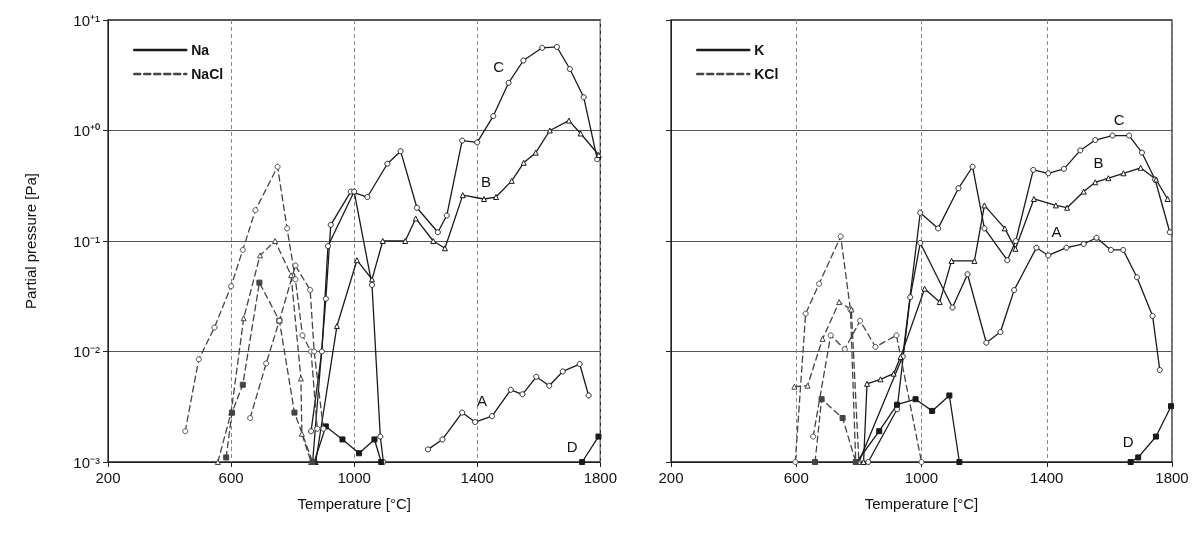 This screenshot has width=1204, height=544. What do you see at coordinates (86, 241) in the screenshot?
I see `y-tick-label: 10⁻¹` at bounding box center [86, 241].